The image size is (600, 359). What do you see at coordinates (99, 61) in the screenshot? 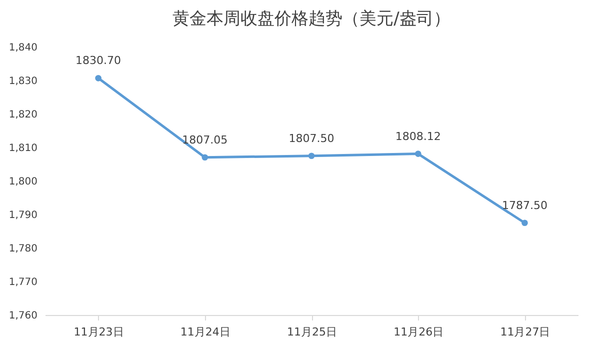
I see `data-label: 1830.70` at bounding box center [99, 61].